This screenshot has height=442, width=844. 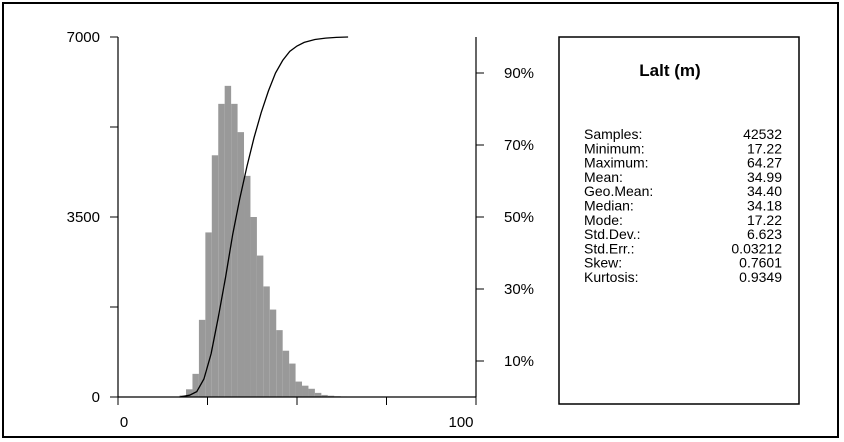 I want to click on stats-value: 34.40, so click(x=764, y=191).